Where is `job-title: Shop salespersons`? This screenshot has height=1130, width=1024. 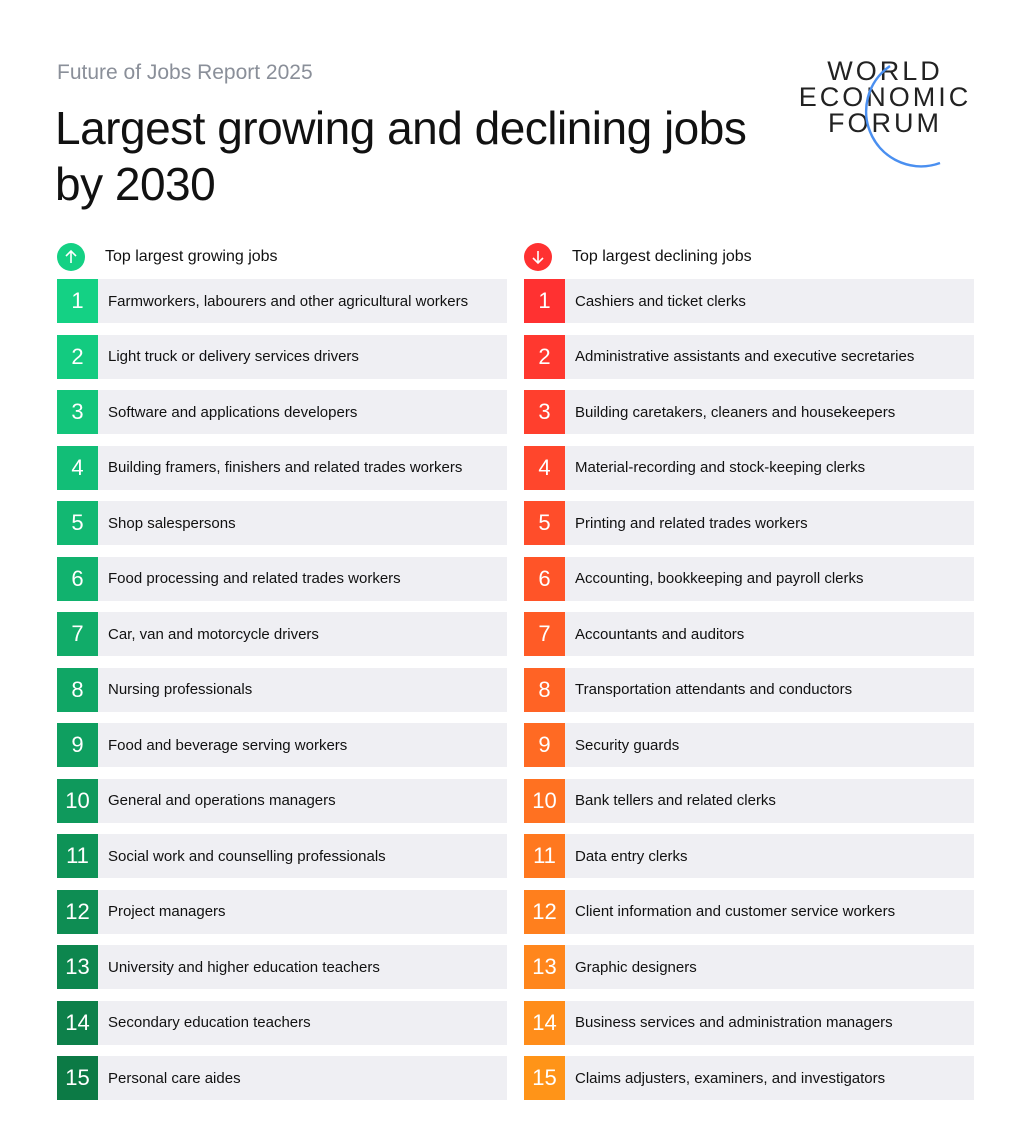 job-title: Shop salespersons is located at coordinates (172, 523).